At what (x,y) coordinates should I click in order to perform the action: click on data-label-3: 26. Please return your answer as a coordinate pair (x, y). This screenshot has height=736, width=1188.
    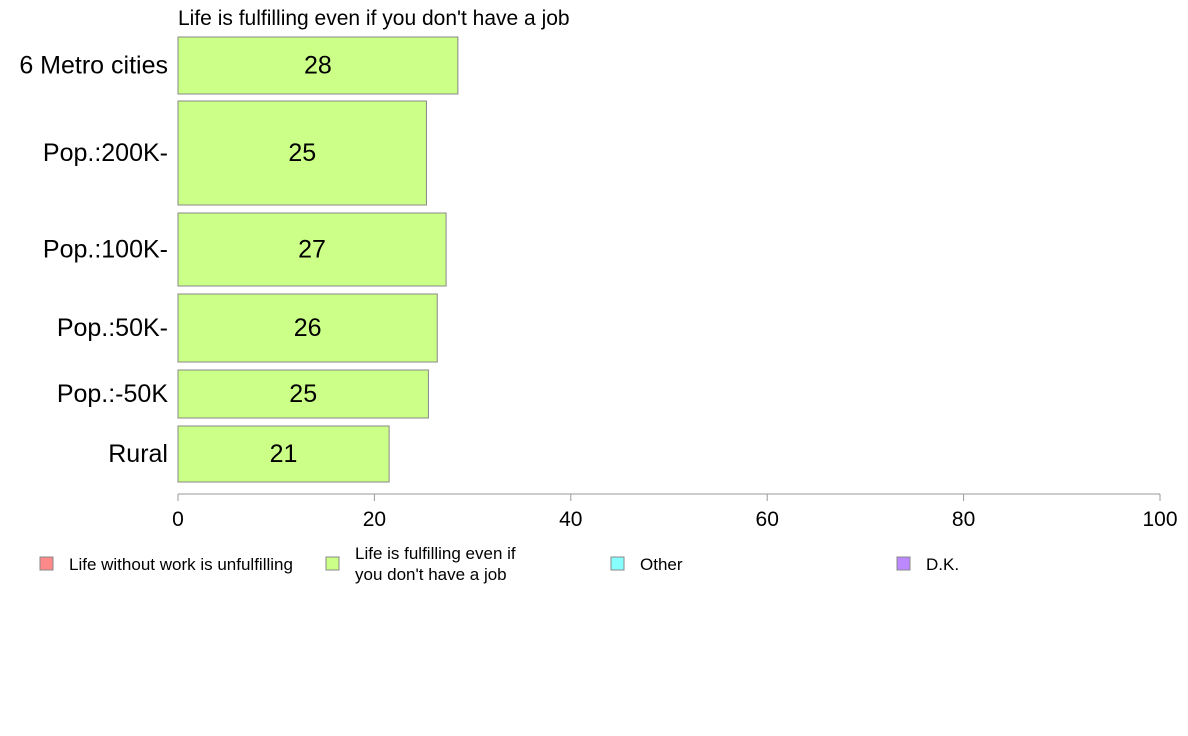
    Looking at the image, I should click on (308, 328).